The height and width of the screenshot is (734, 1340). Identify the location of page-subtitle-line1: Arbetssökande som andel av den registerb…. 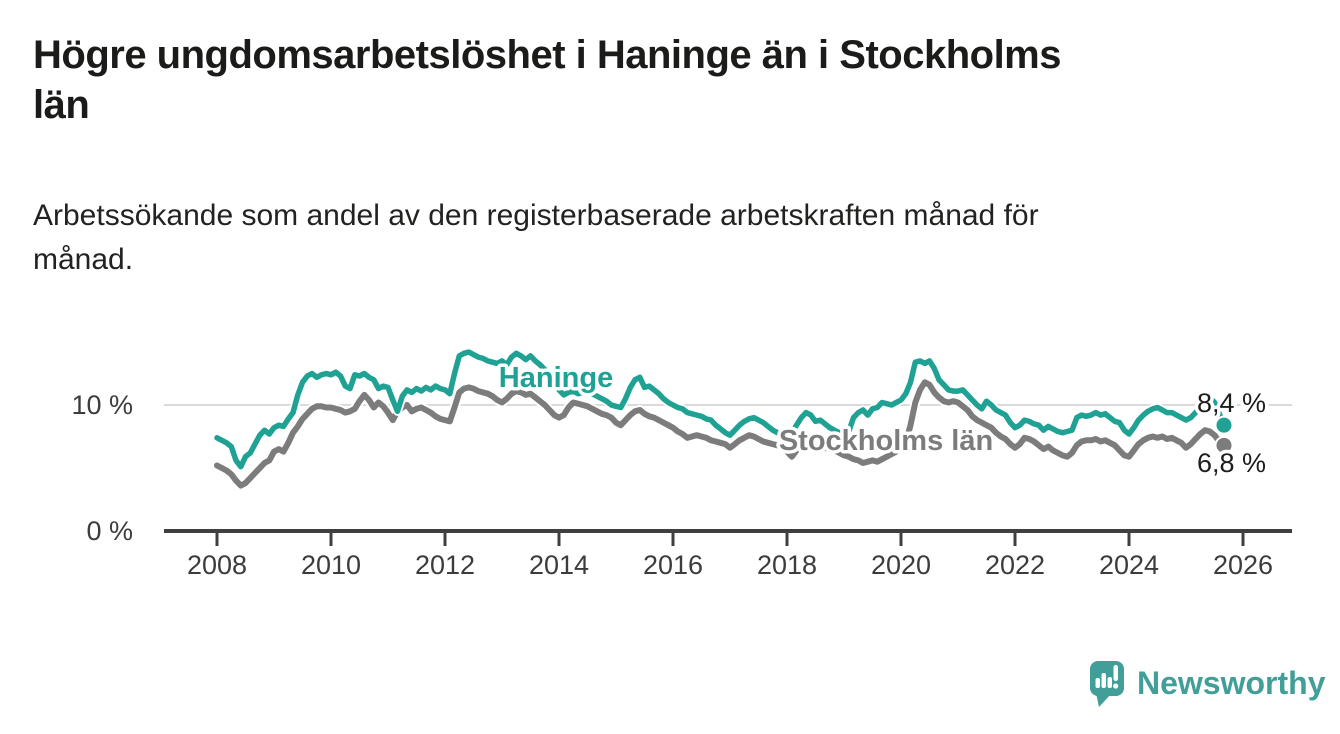
(536, 215).